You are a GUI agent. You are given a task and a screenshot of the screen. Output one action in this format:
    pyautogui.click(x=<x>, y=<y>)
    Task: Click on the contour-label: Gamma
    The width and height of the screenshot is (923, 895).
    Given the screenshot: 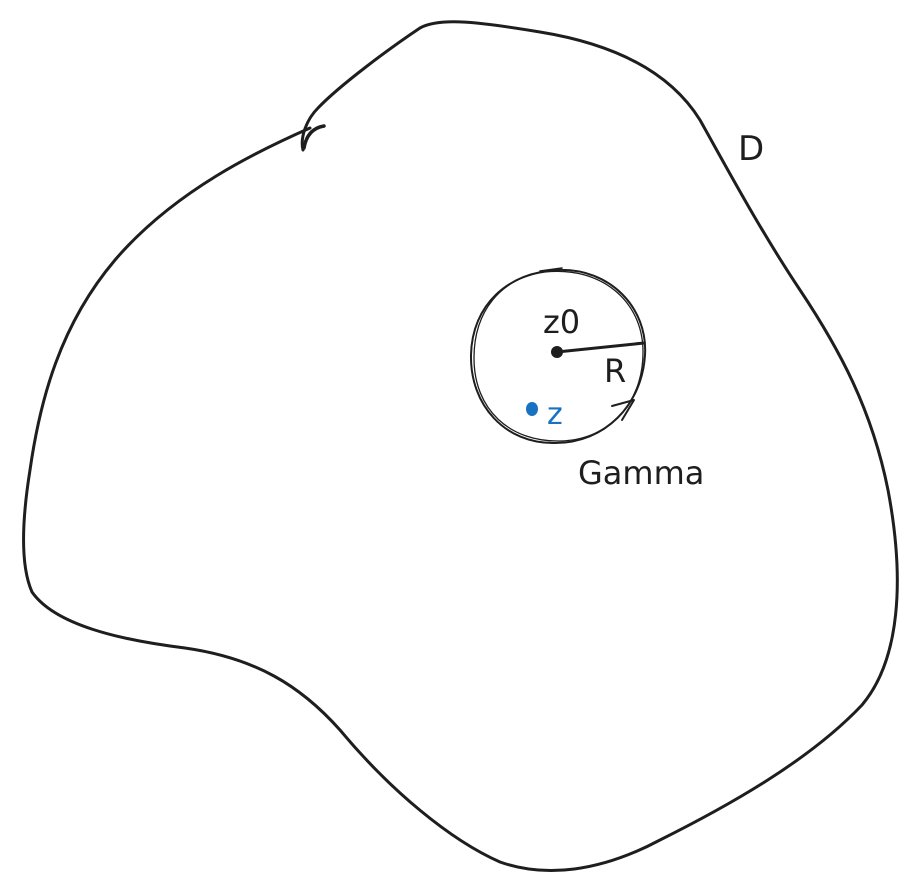 What is the action you would take?
    pyautogui.click(x=641, y=473)
    